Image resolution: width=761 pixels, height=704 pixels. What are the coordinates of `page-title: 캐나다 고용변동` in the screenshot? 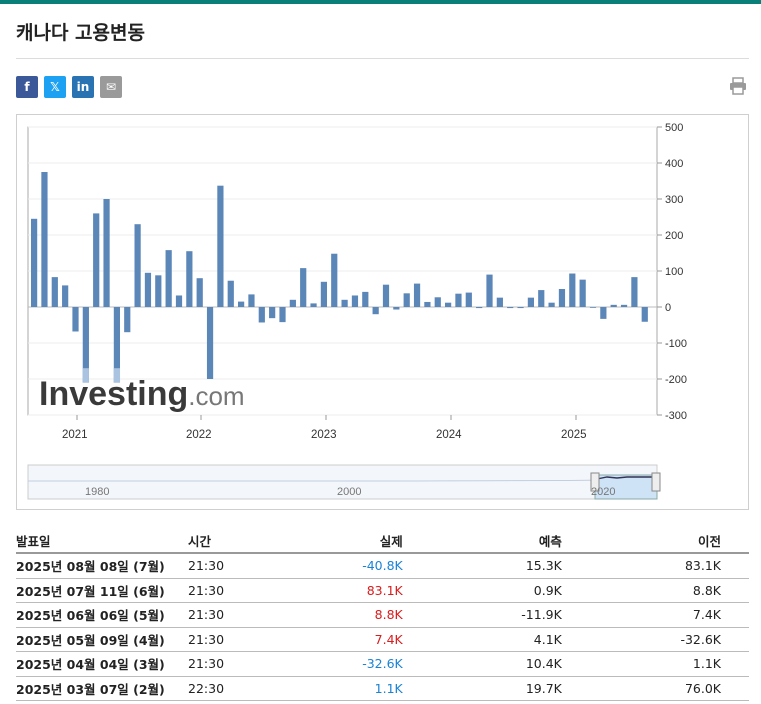 It's located at (80, 33).